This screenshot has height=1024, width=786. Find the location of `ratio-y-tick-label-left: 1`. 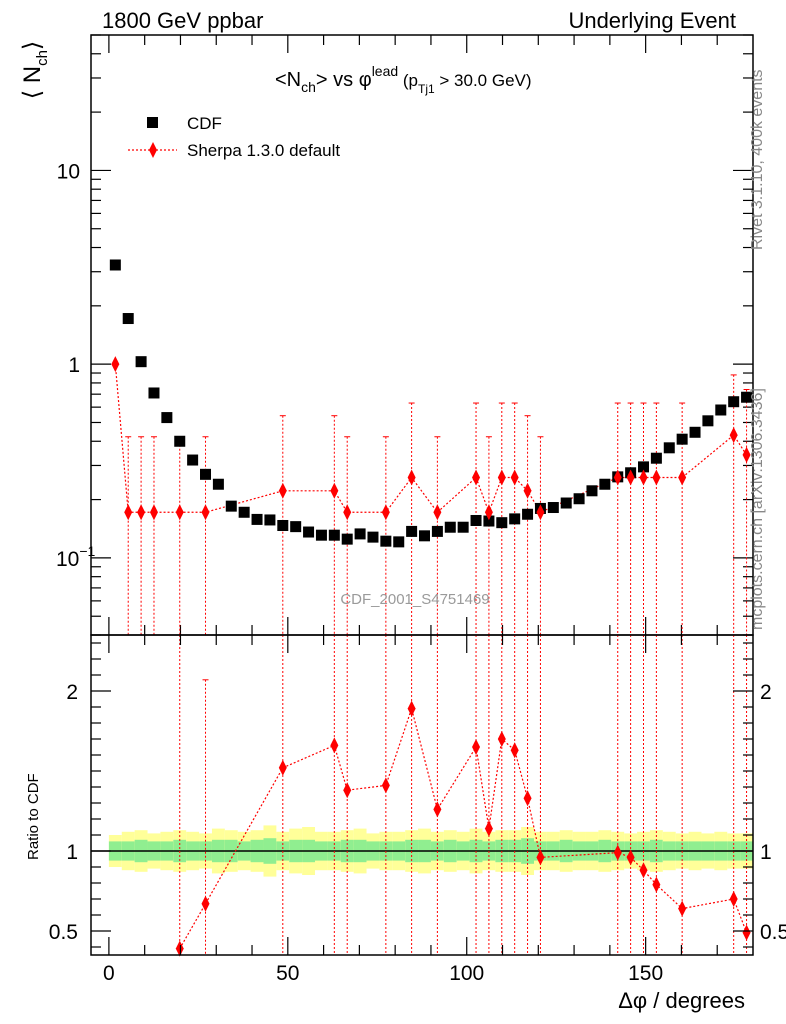

ratio-y-tick-label-left: 1 is located at coordinates (72, 852).